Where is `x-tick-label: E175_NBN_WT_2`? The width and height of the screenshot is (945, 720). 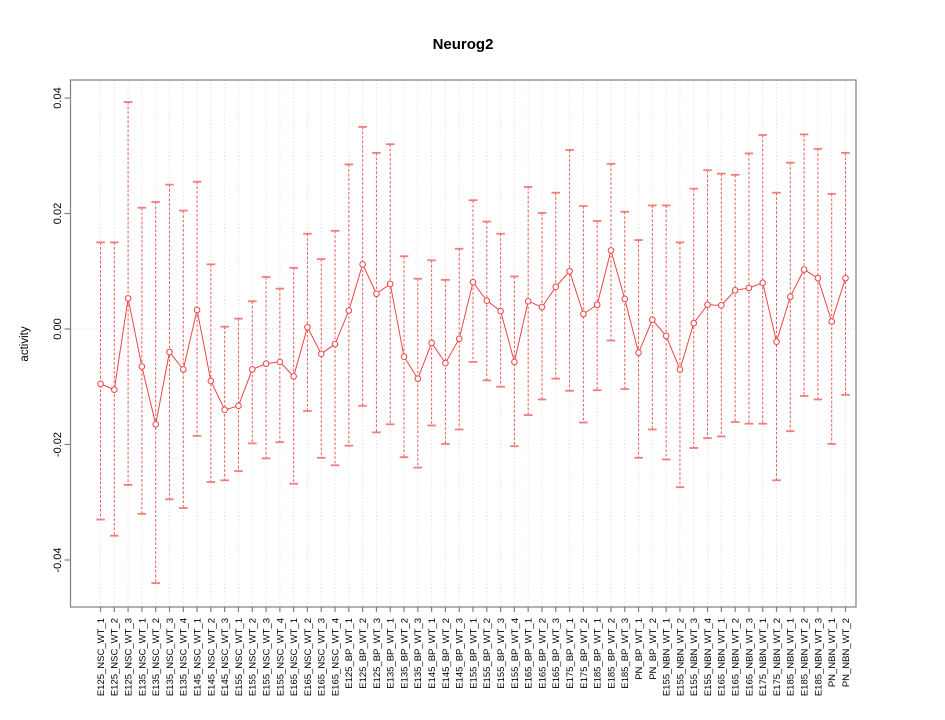 x-tick-label: E175_NBN_WT_2 is located at coordinates (777, 657).